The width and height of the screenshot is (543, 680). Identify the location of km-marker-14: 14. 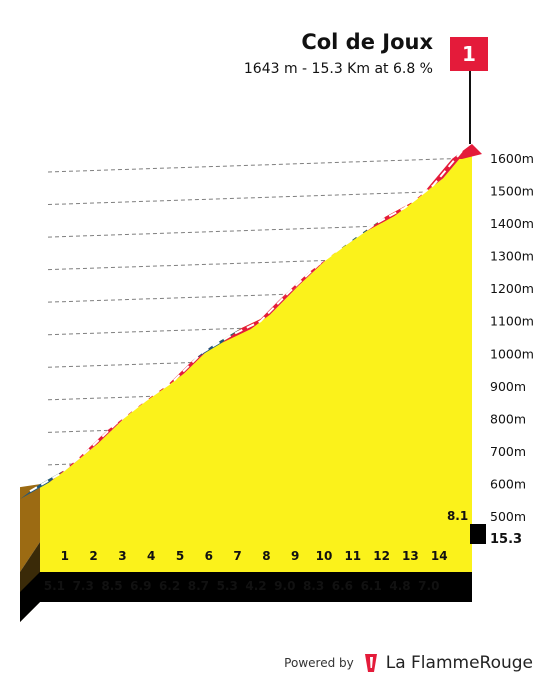
(439, 556).